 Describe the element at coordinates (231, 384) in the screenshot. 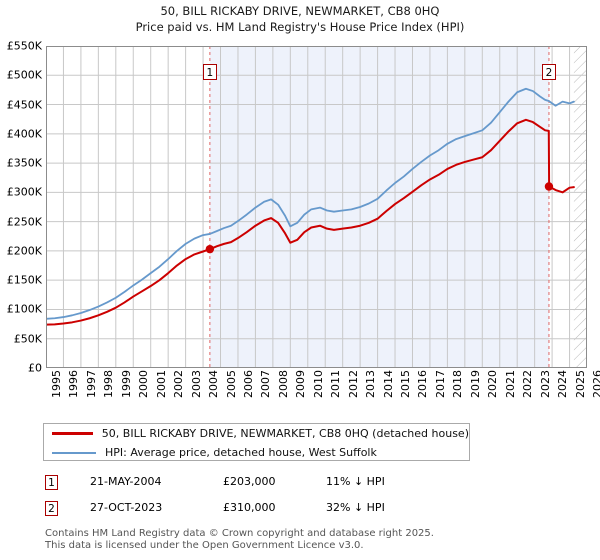

I see `x-tick-label: 2005` at that location.